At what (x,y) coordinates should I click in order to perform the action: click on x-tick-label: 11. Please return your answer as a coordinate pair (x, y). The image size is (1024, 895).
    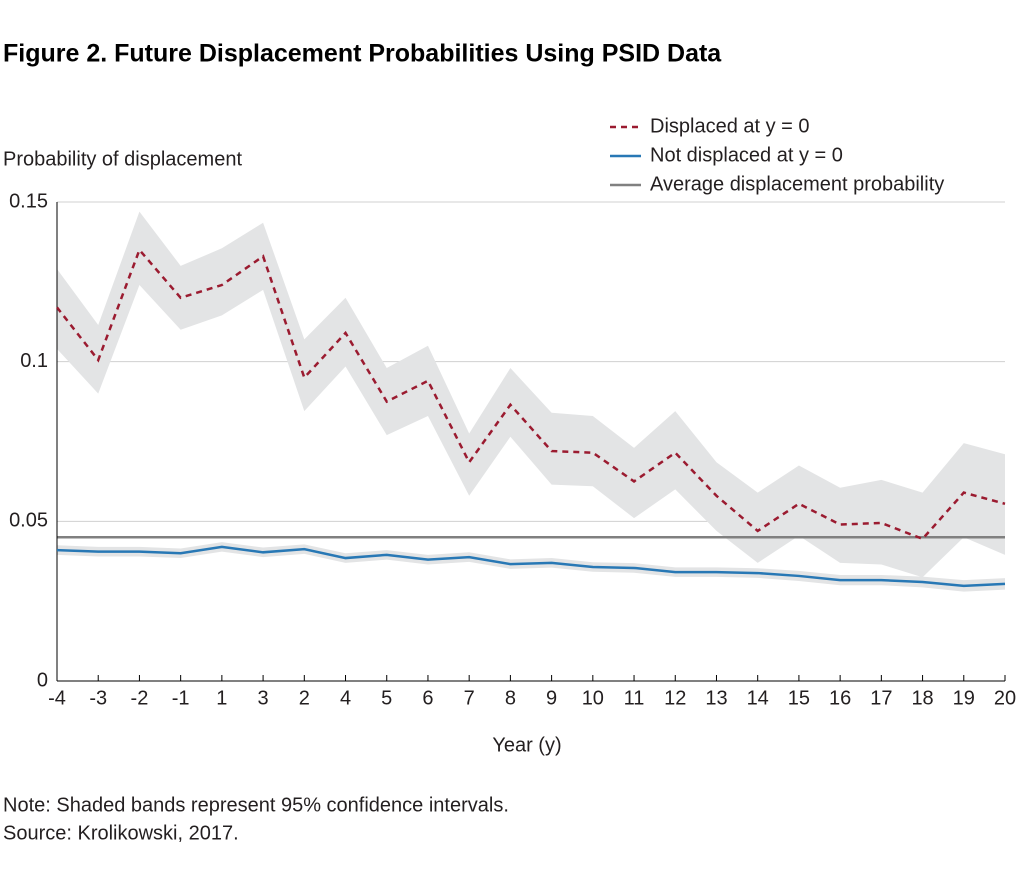
    Looking at the image, I should click on (634, 698).